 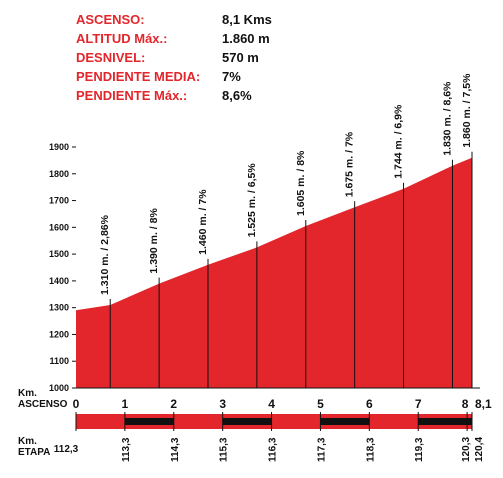 What do you see at coordinates (126, 449) in the screenshot?
I see `km-etapa-tick-label: 113,3` at bounding box center [126, 449].